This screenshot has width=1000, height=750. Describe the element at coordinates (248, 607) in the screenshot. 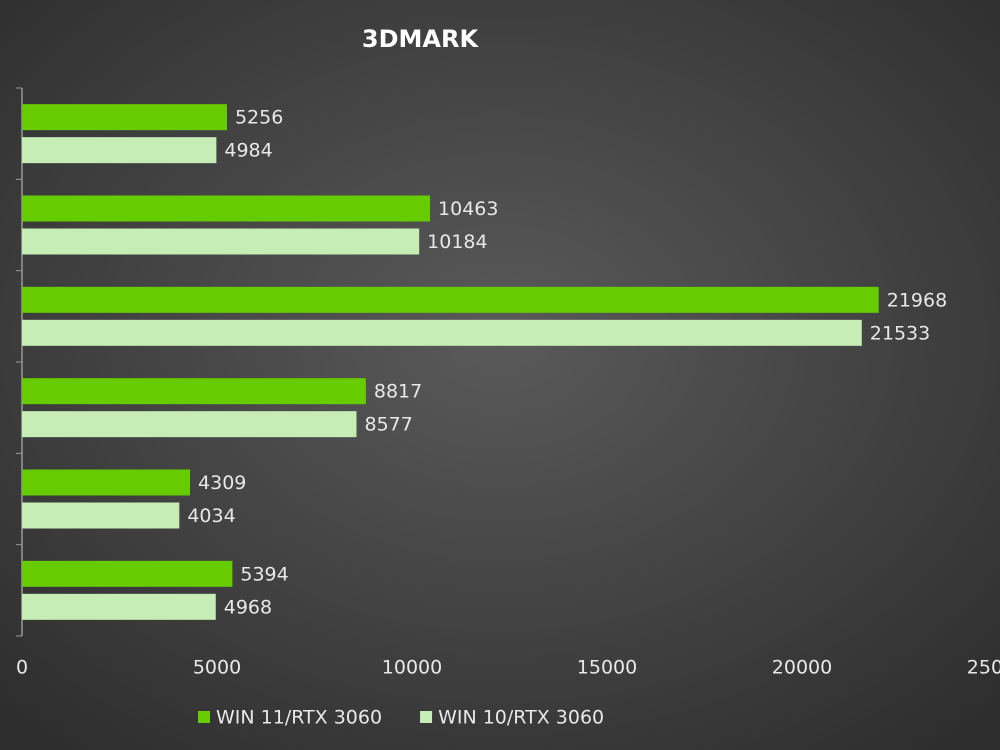

I see `value-label: 4968` at that location.